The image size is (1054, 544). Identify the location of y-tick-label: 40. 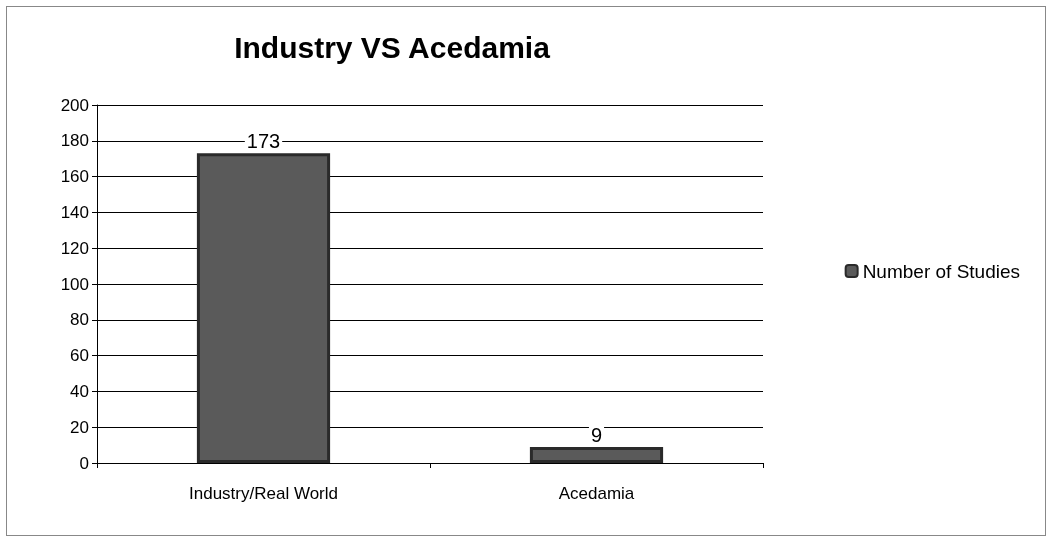
(79, 391).